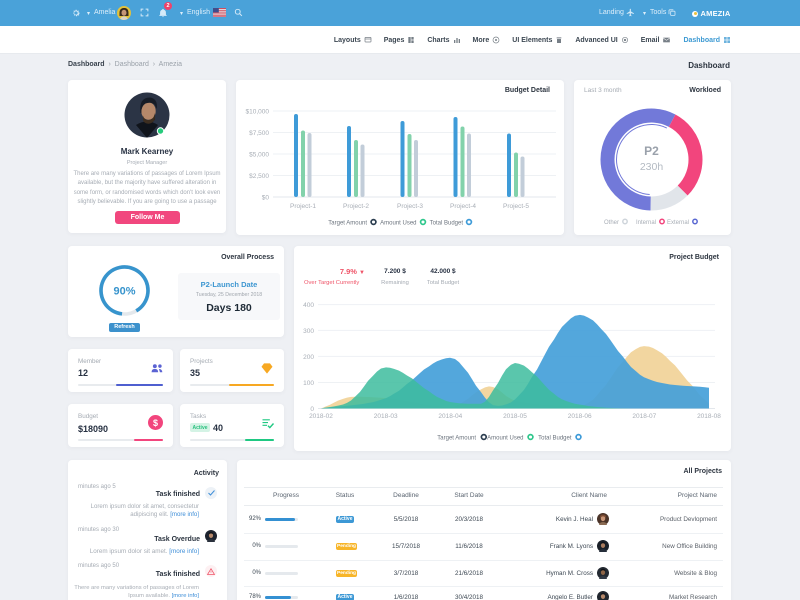 The height and width of the screenshot is (600, 800). I want to click on svg-text: 2018-05, so click(515, 416).